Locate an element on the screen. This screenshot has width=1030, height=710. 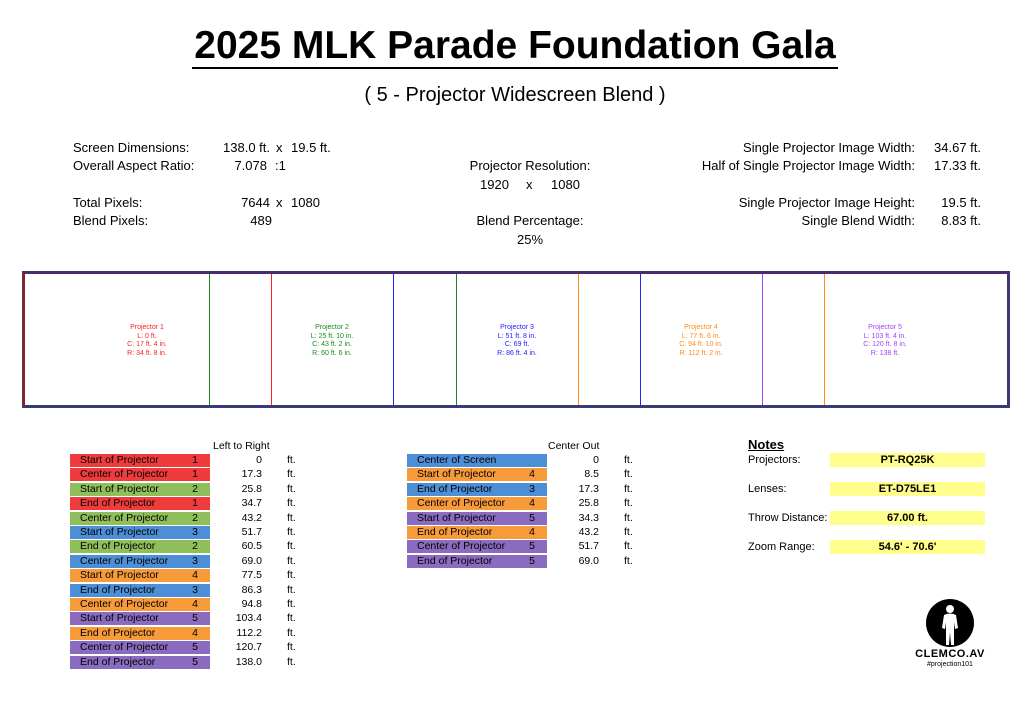
table-row: Center of Projector 4 94.8 ft. is located at coordinates (190, 604).